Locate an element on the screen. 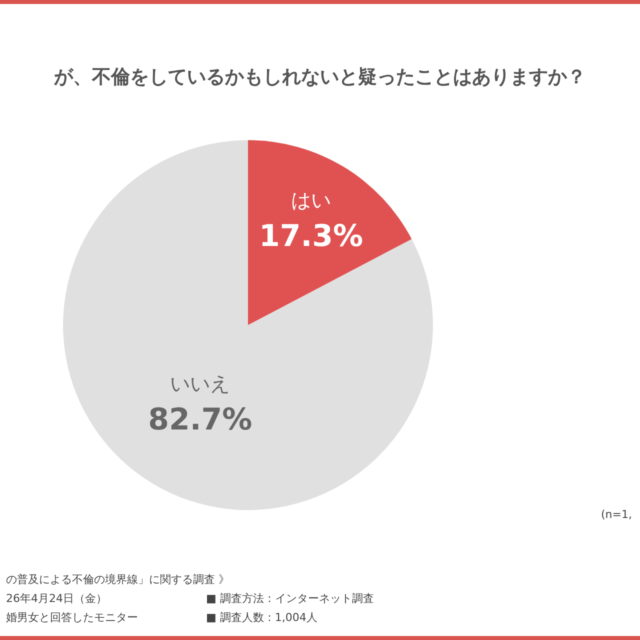  pie-slice is located at coordinates (330, 233).